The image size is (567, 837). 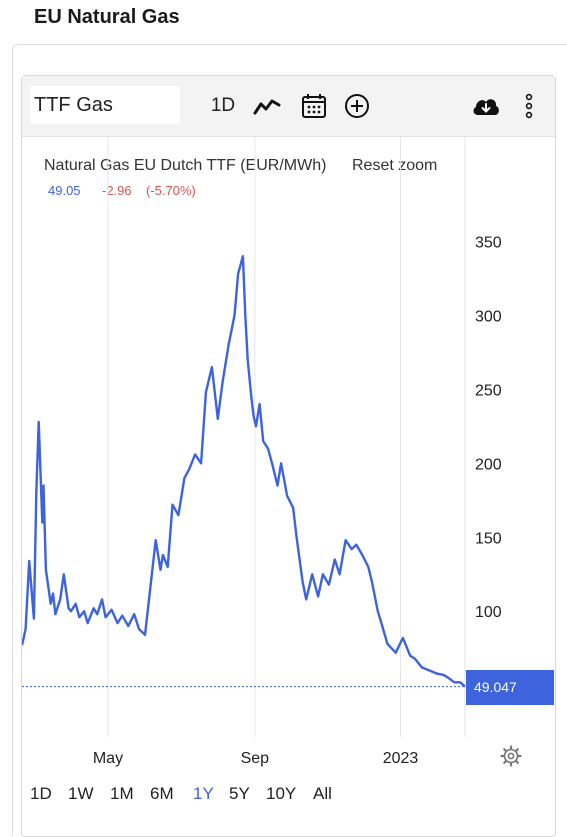 What do you see at coordinates (486, 106) in the screenshot?
I see `cloud-download-icon` at bounding box center [486, 106].